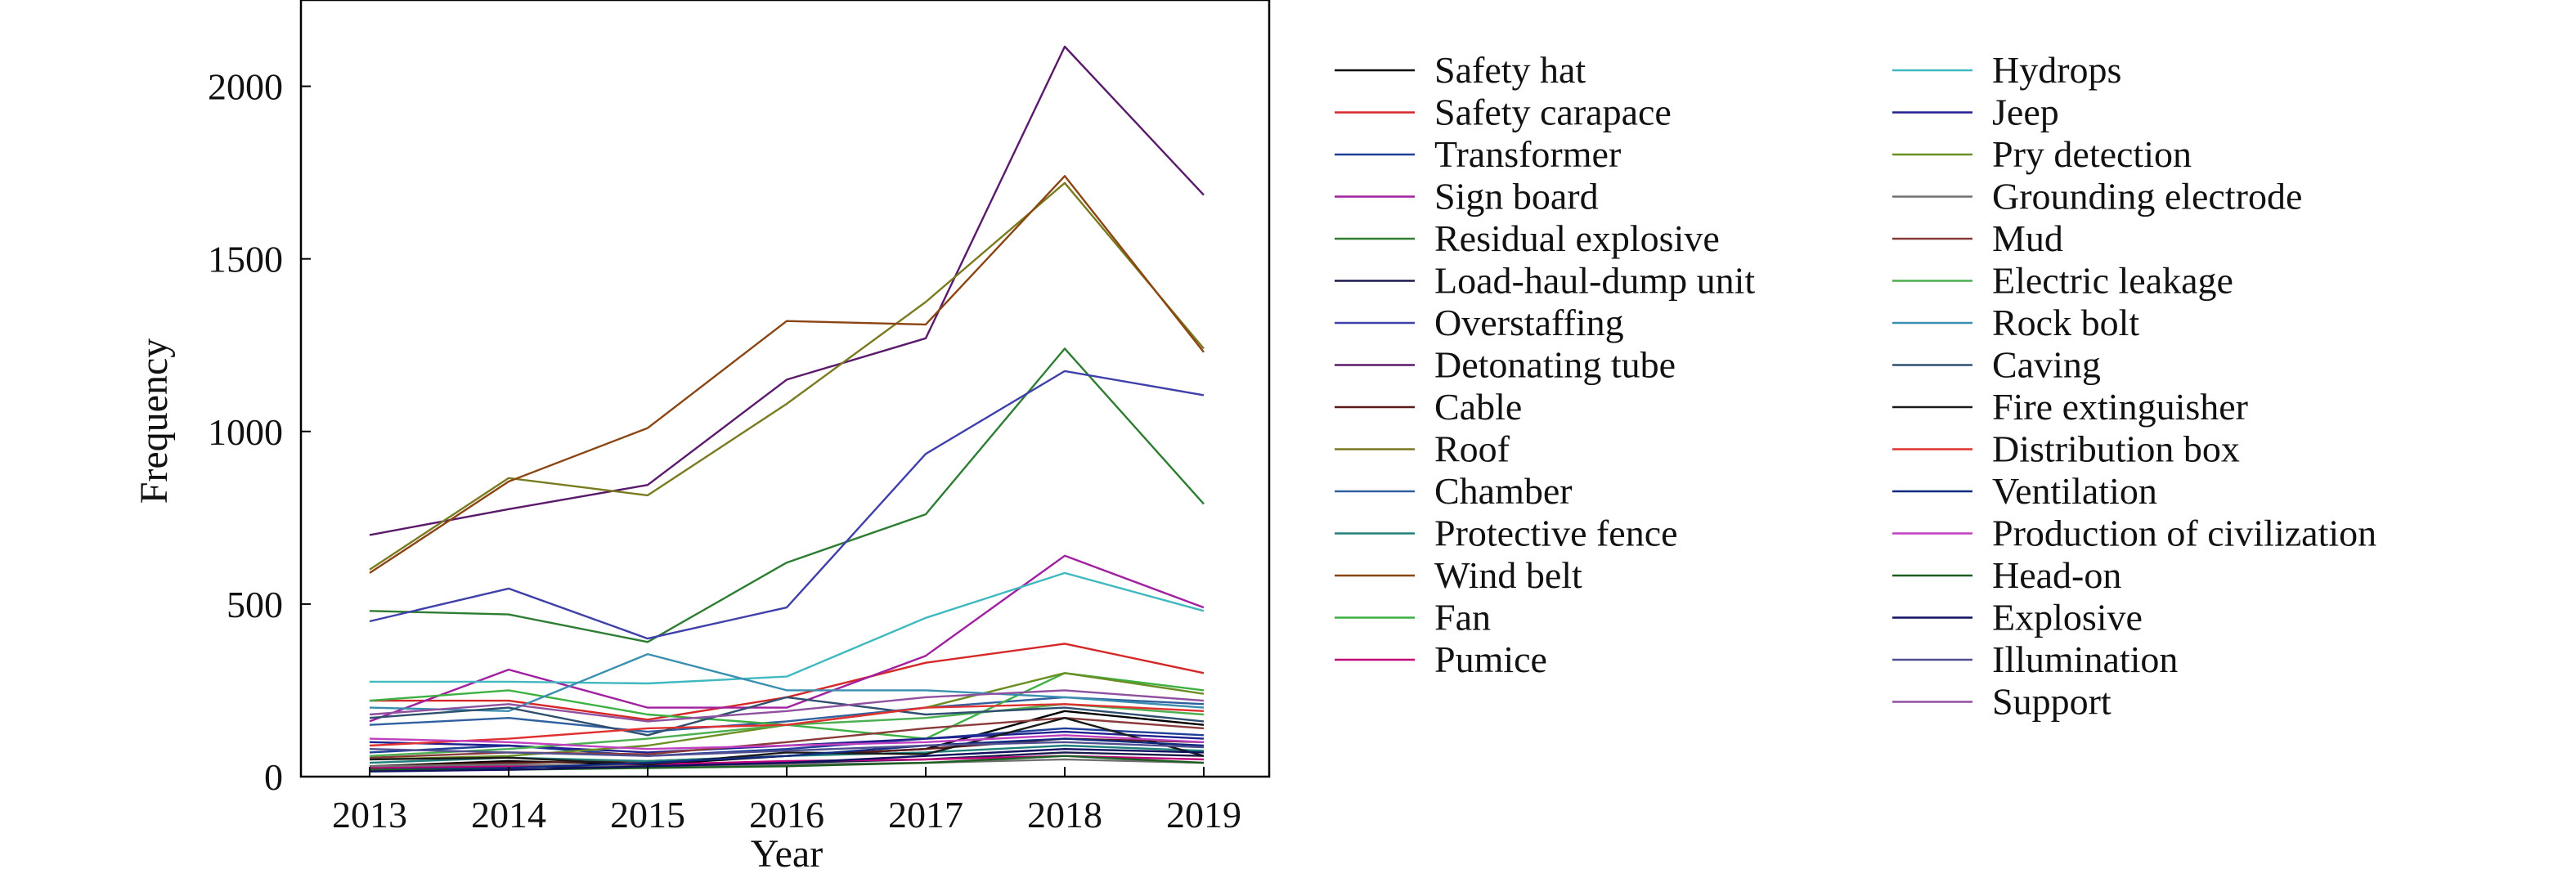  Describe the element at coordinates (1577, 238) in the screenshot. I see `legend-label: Residual explosive` at that location.